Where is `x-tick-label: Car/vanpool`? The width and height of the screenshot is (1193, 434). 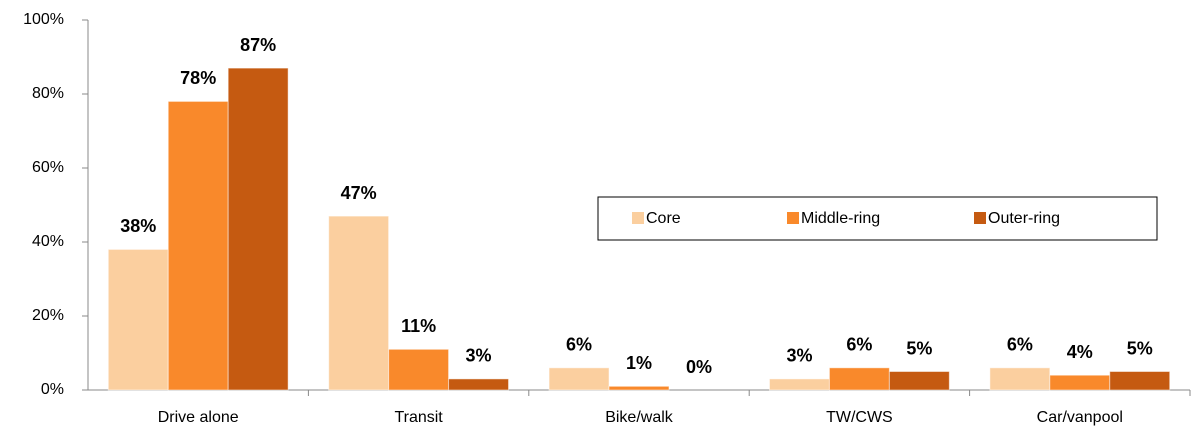
x-tick-label: Car/vanpool is located at coordinates (1080, 417).